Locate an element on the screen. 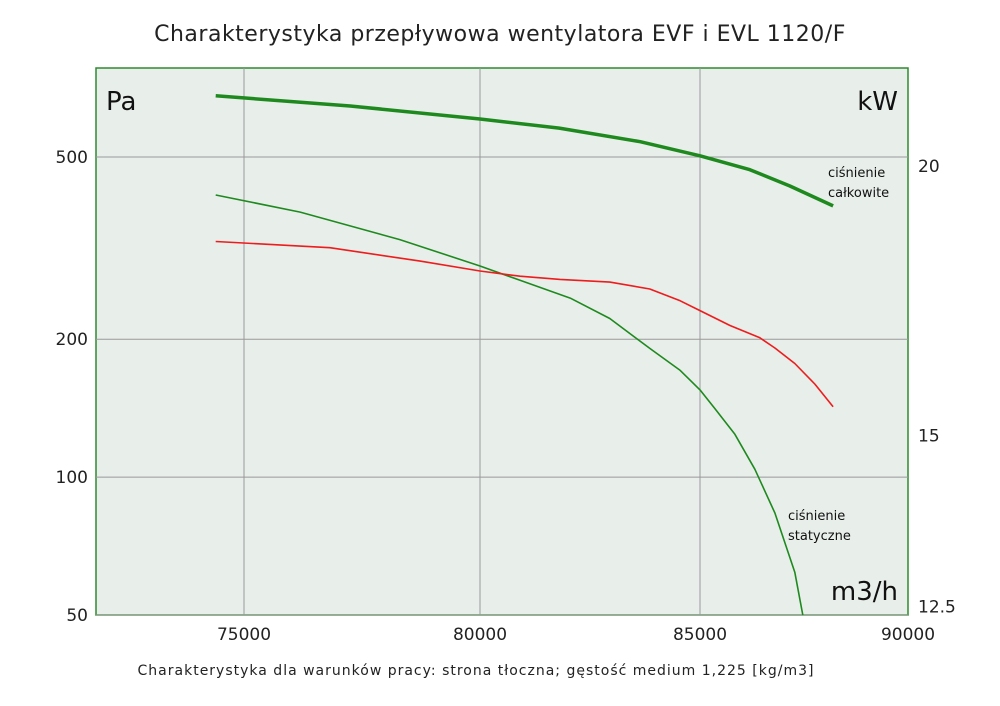  y2-tick-label: 20 is located at coordinates (929, 167).